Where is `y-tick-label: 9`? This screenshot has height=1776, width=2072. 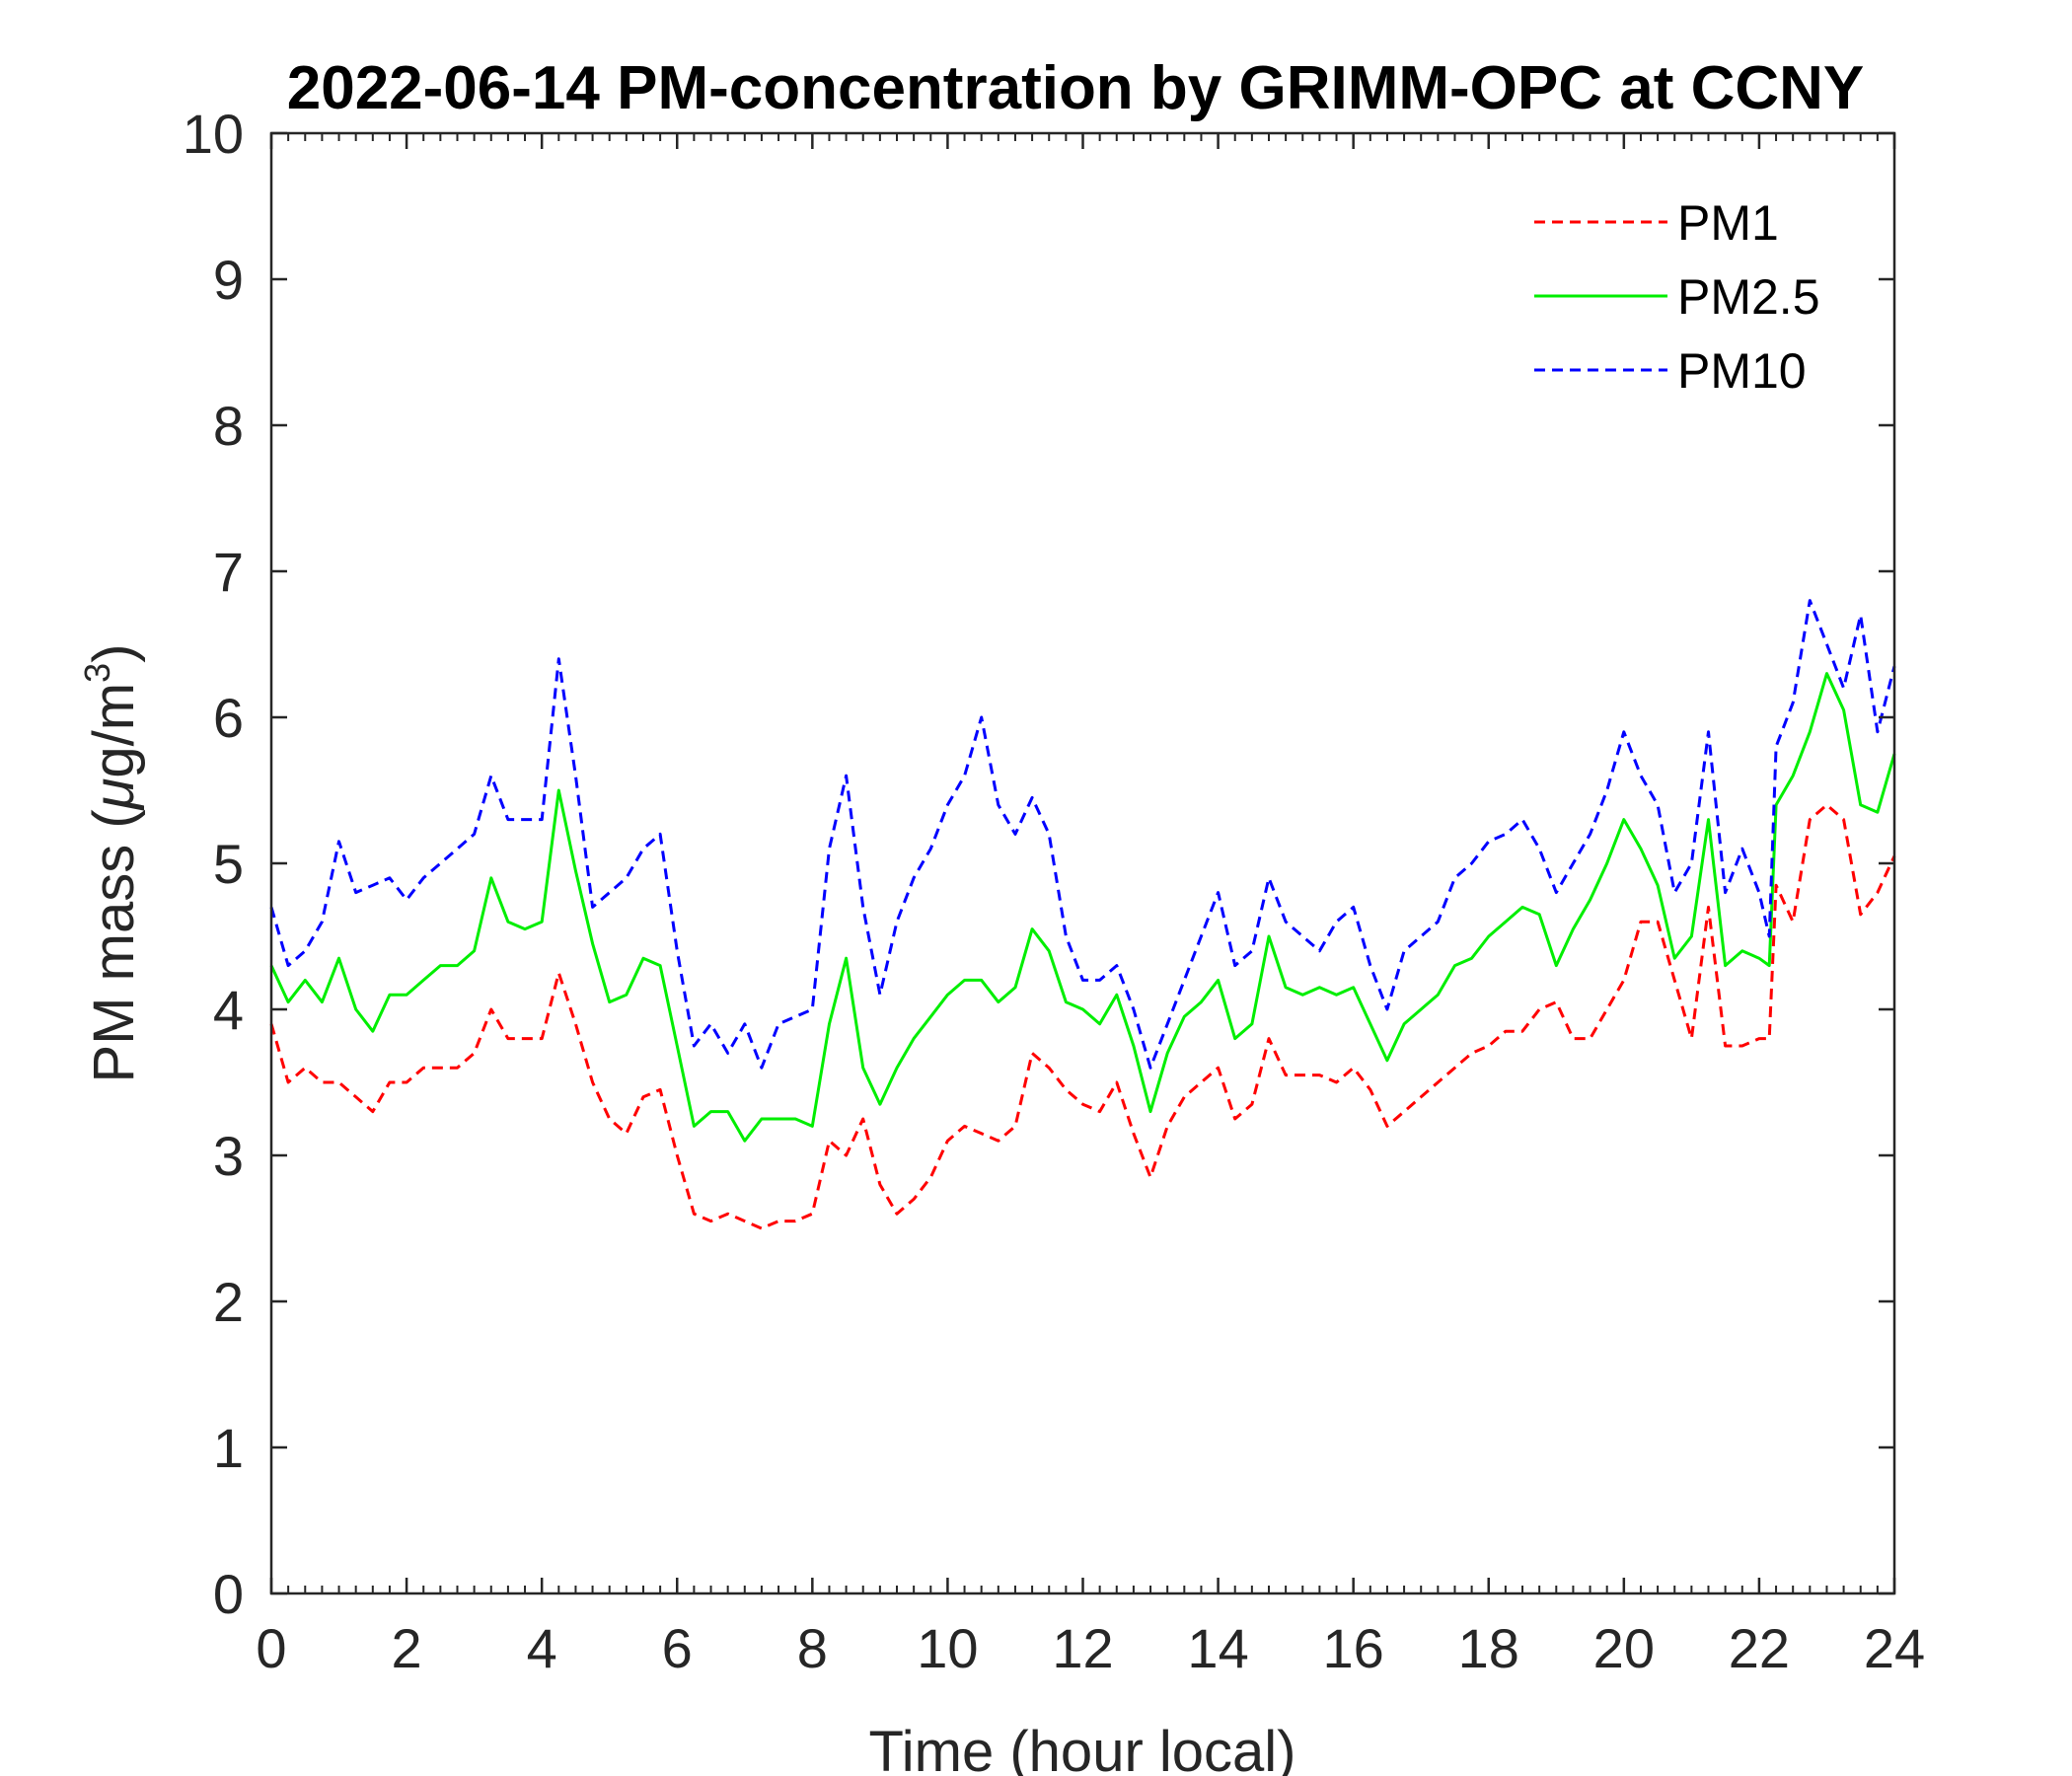 y-tick-label: 9 is located at coordinates (229, 280).